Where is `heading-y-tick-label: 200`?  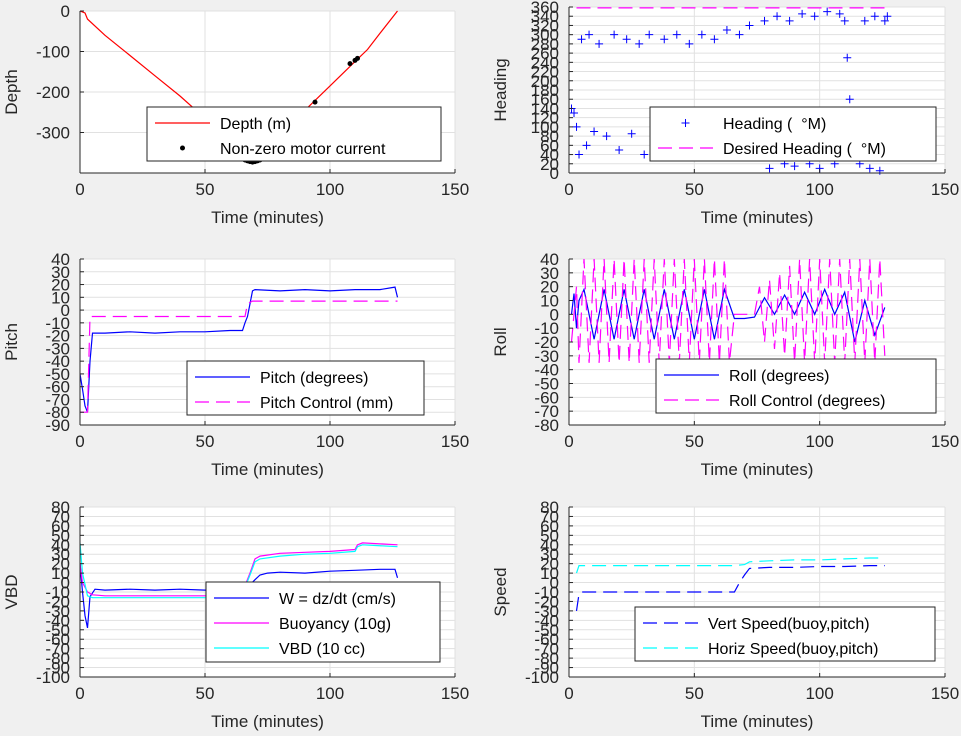
heading-y-tick-label: 200 is located at coordinates (545, 81).